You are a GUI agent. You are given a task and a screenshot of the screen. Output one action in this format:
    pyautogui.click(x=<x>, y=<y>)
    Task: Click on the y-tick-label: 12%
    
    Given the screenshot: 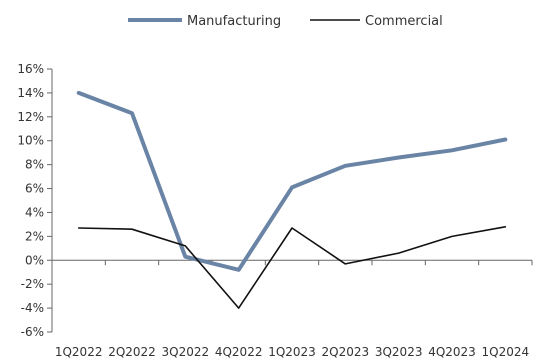 What is the action you would take?
    pyautogui.click(x=30, y=117)
    